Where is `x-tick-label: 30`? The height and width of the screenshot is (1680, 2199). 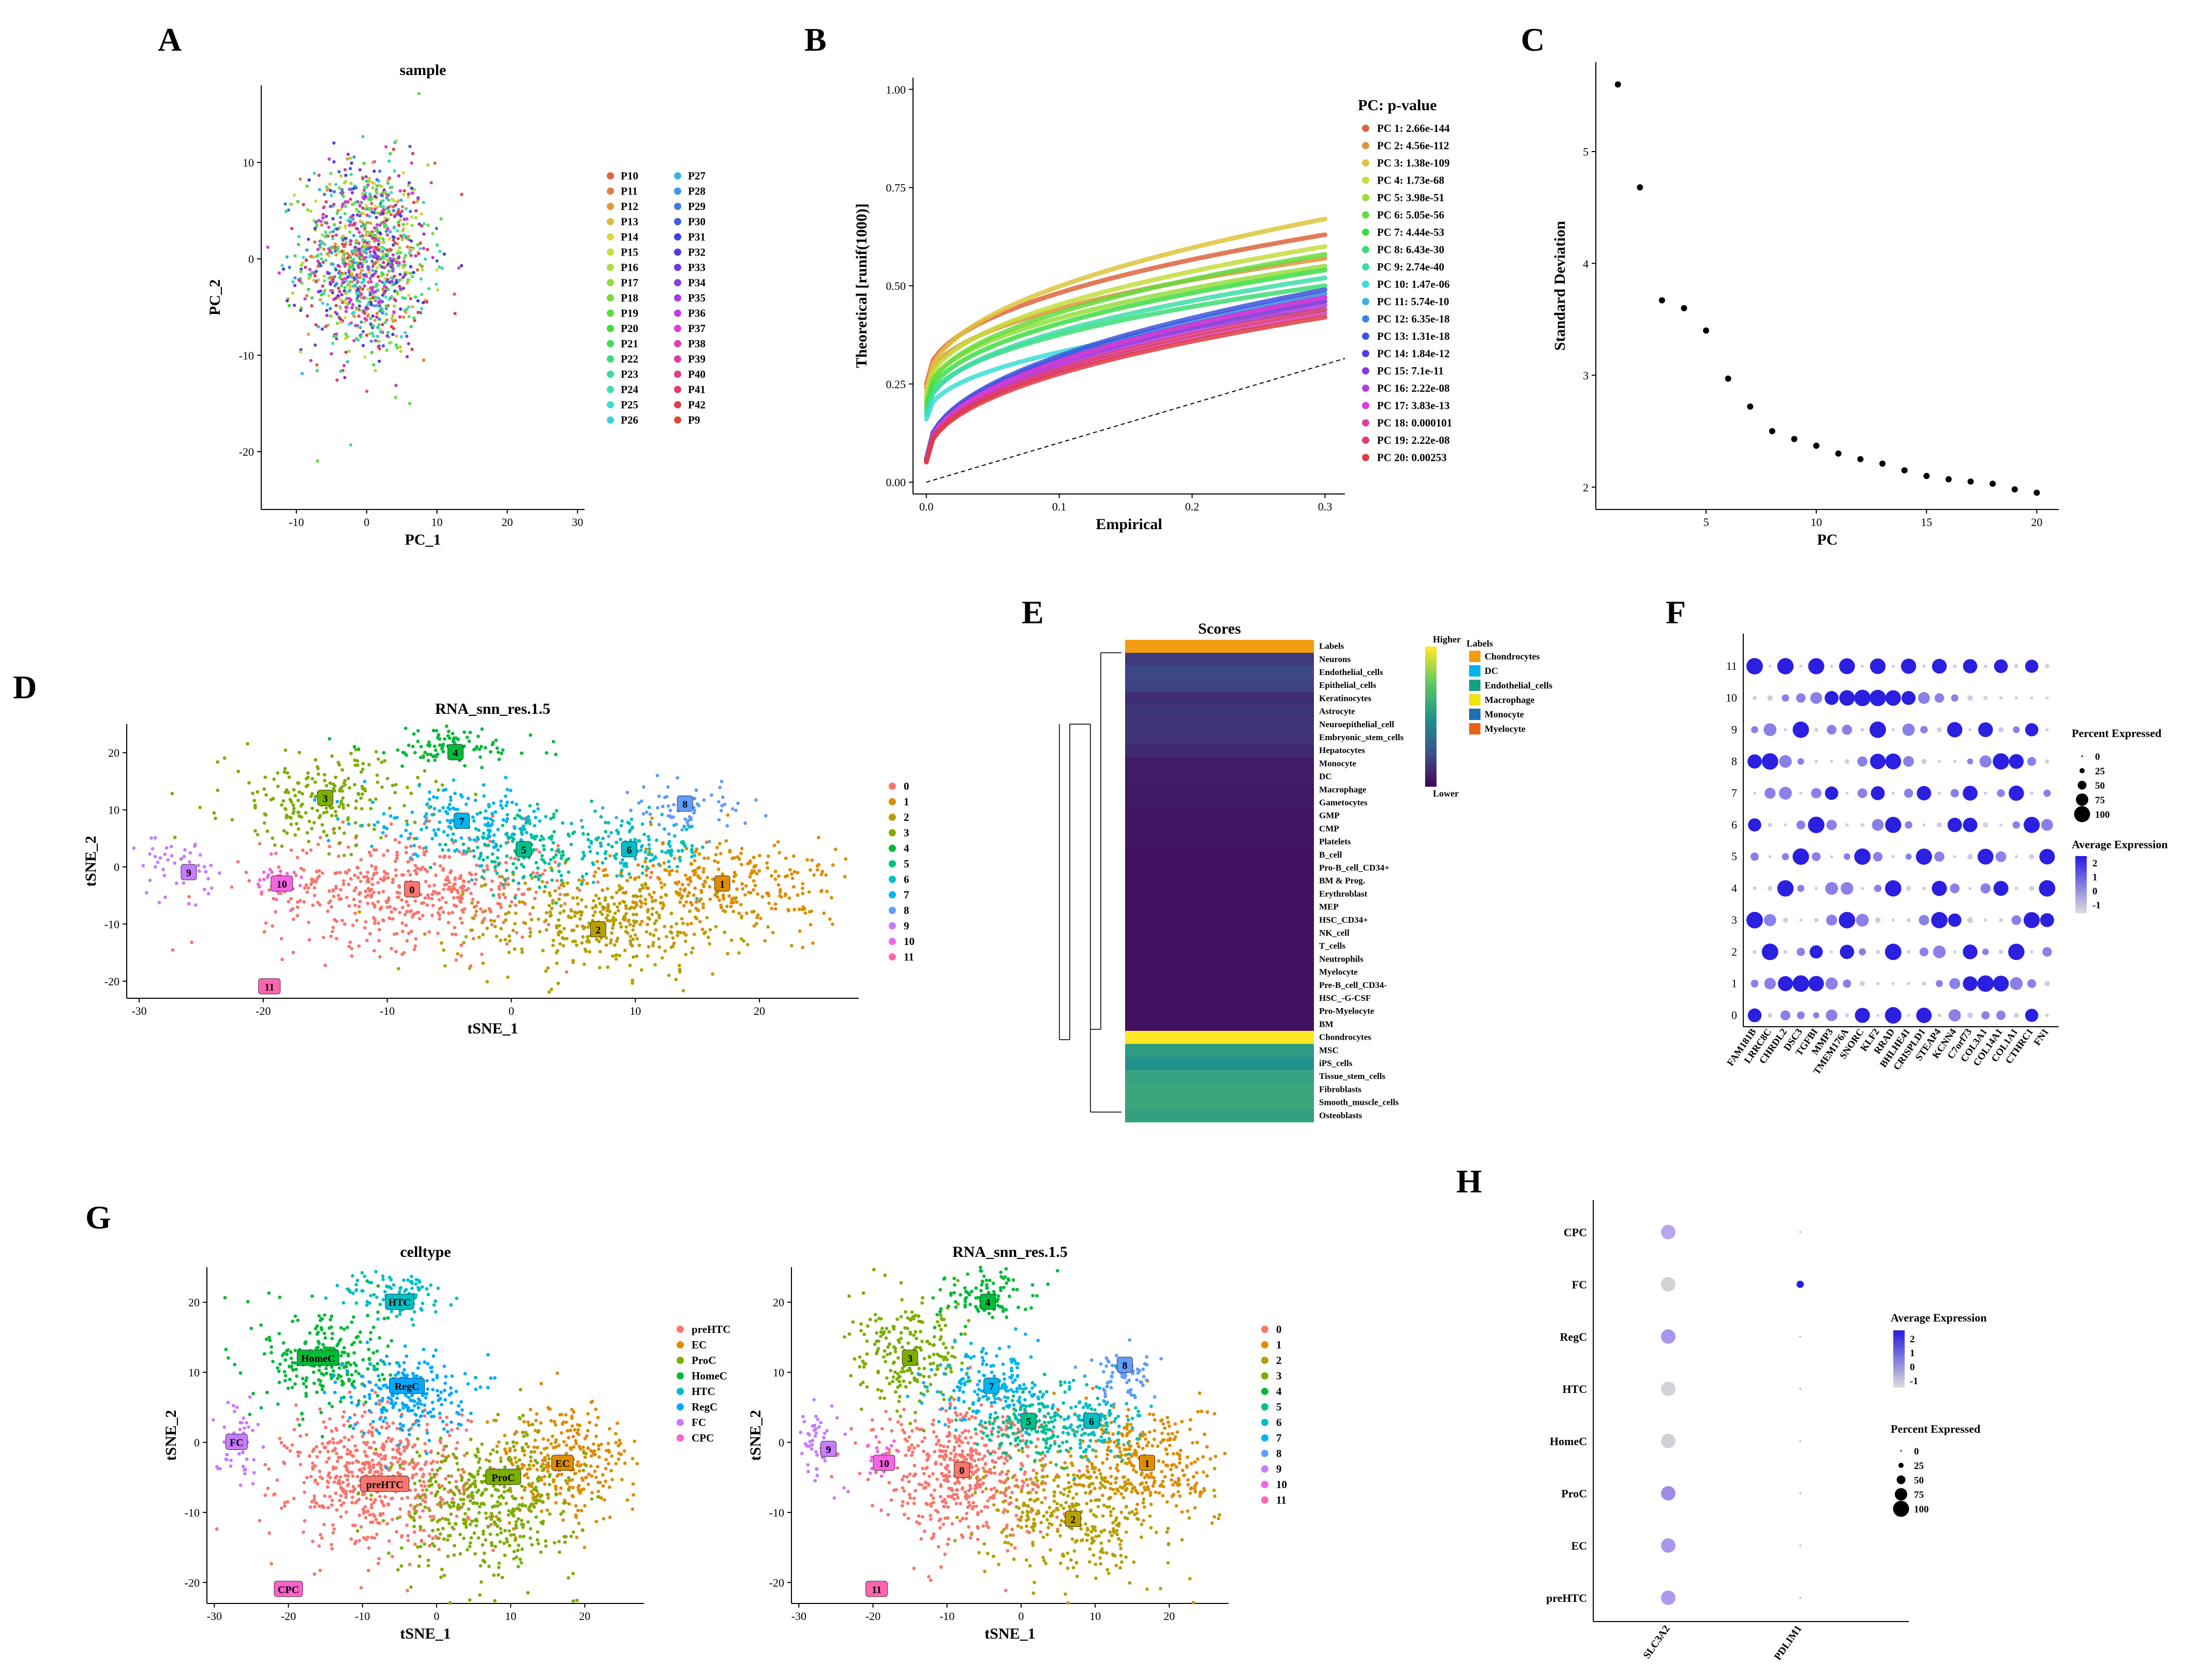
x-tick-label: 30 is located at coordinates (577, 522).